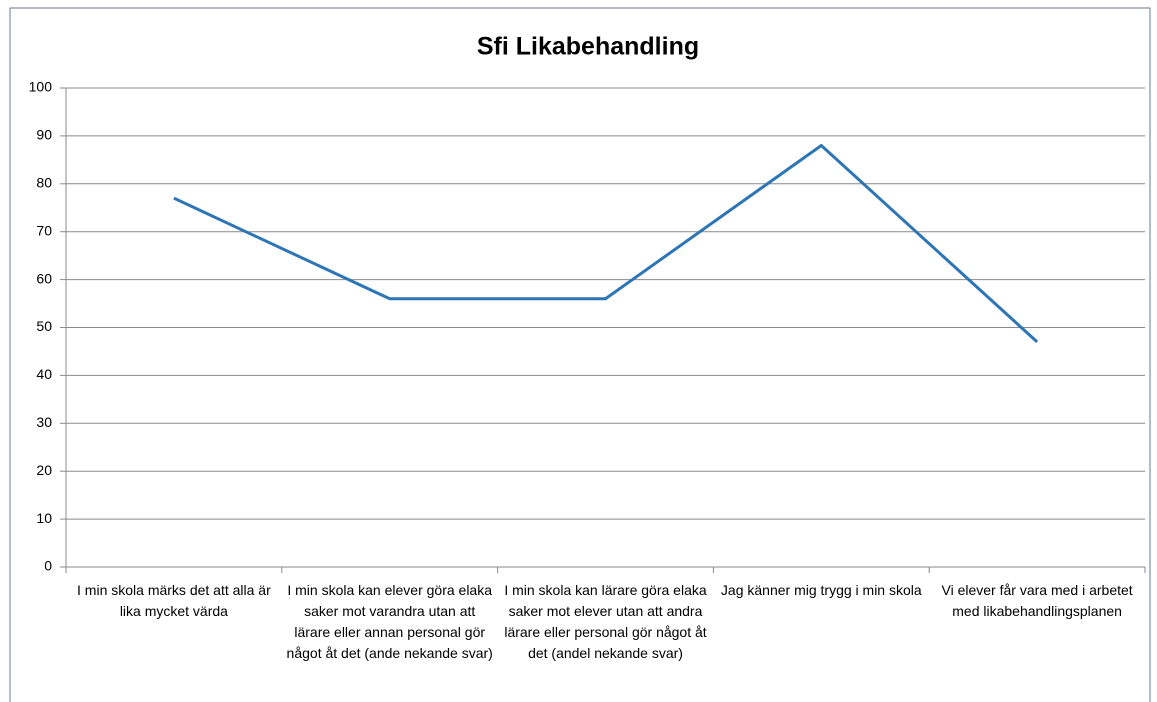  I want to click on y-tick-label: 80, so click(44, 183).